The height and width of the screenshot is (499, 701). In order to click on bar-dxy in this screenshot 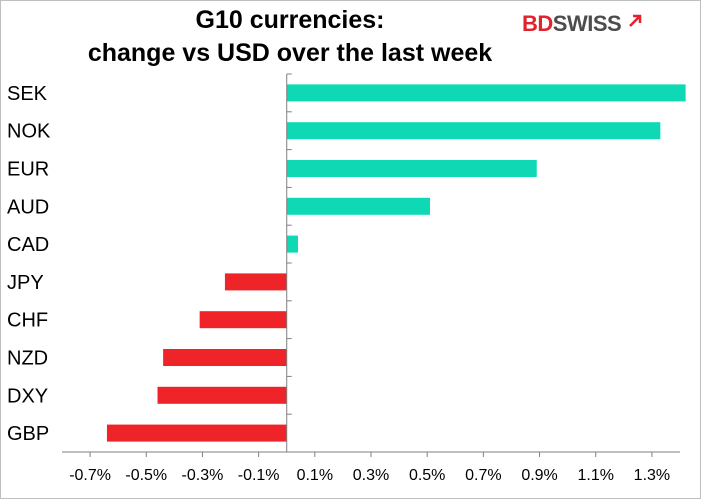, I will do `click(222, 395)`.